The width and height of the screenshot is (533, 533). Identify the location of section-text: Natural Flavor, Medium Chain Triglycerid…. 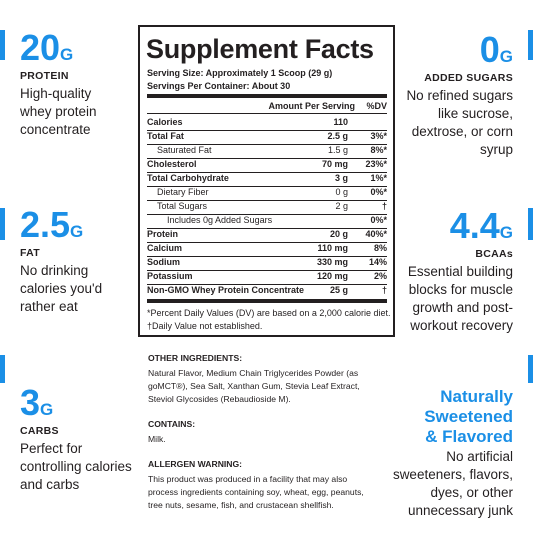
(253, 373).